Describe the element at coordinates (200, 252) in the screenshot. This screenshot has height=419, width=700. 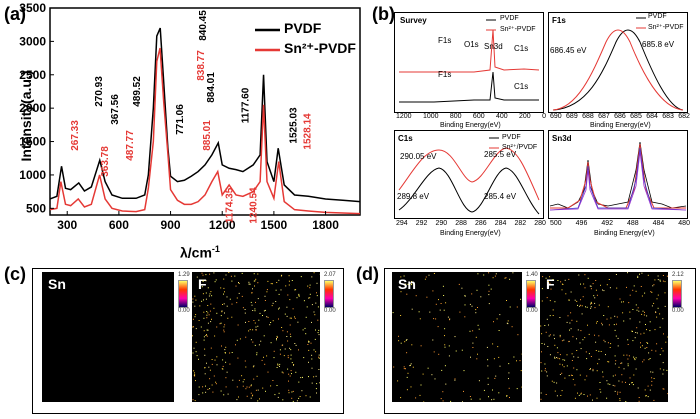
I see `raman-xlabel: λ/cm-1` at that location.